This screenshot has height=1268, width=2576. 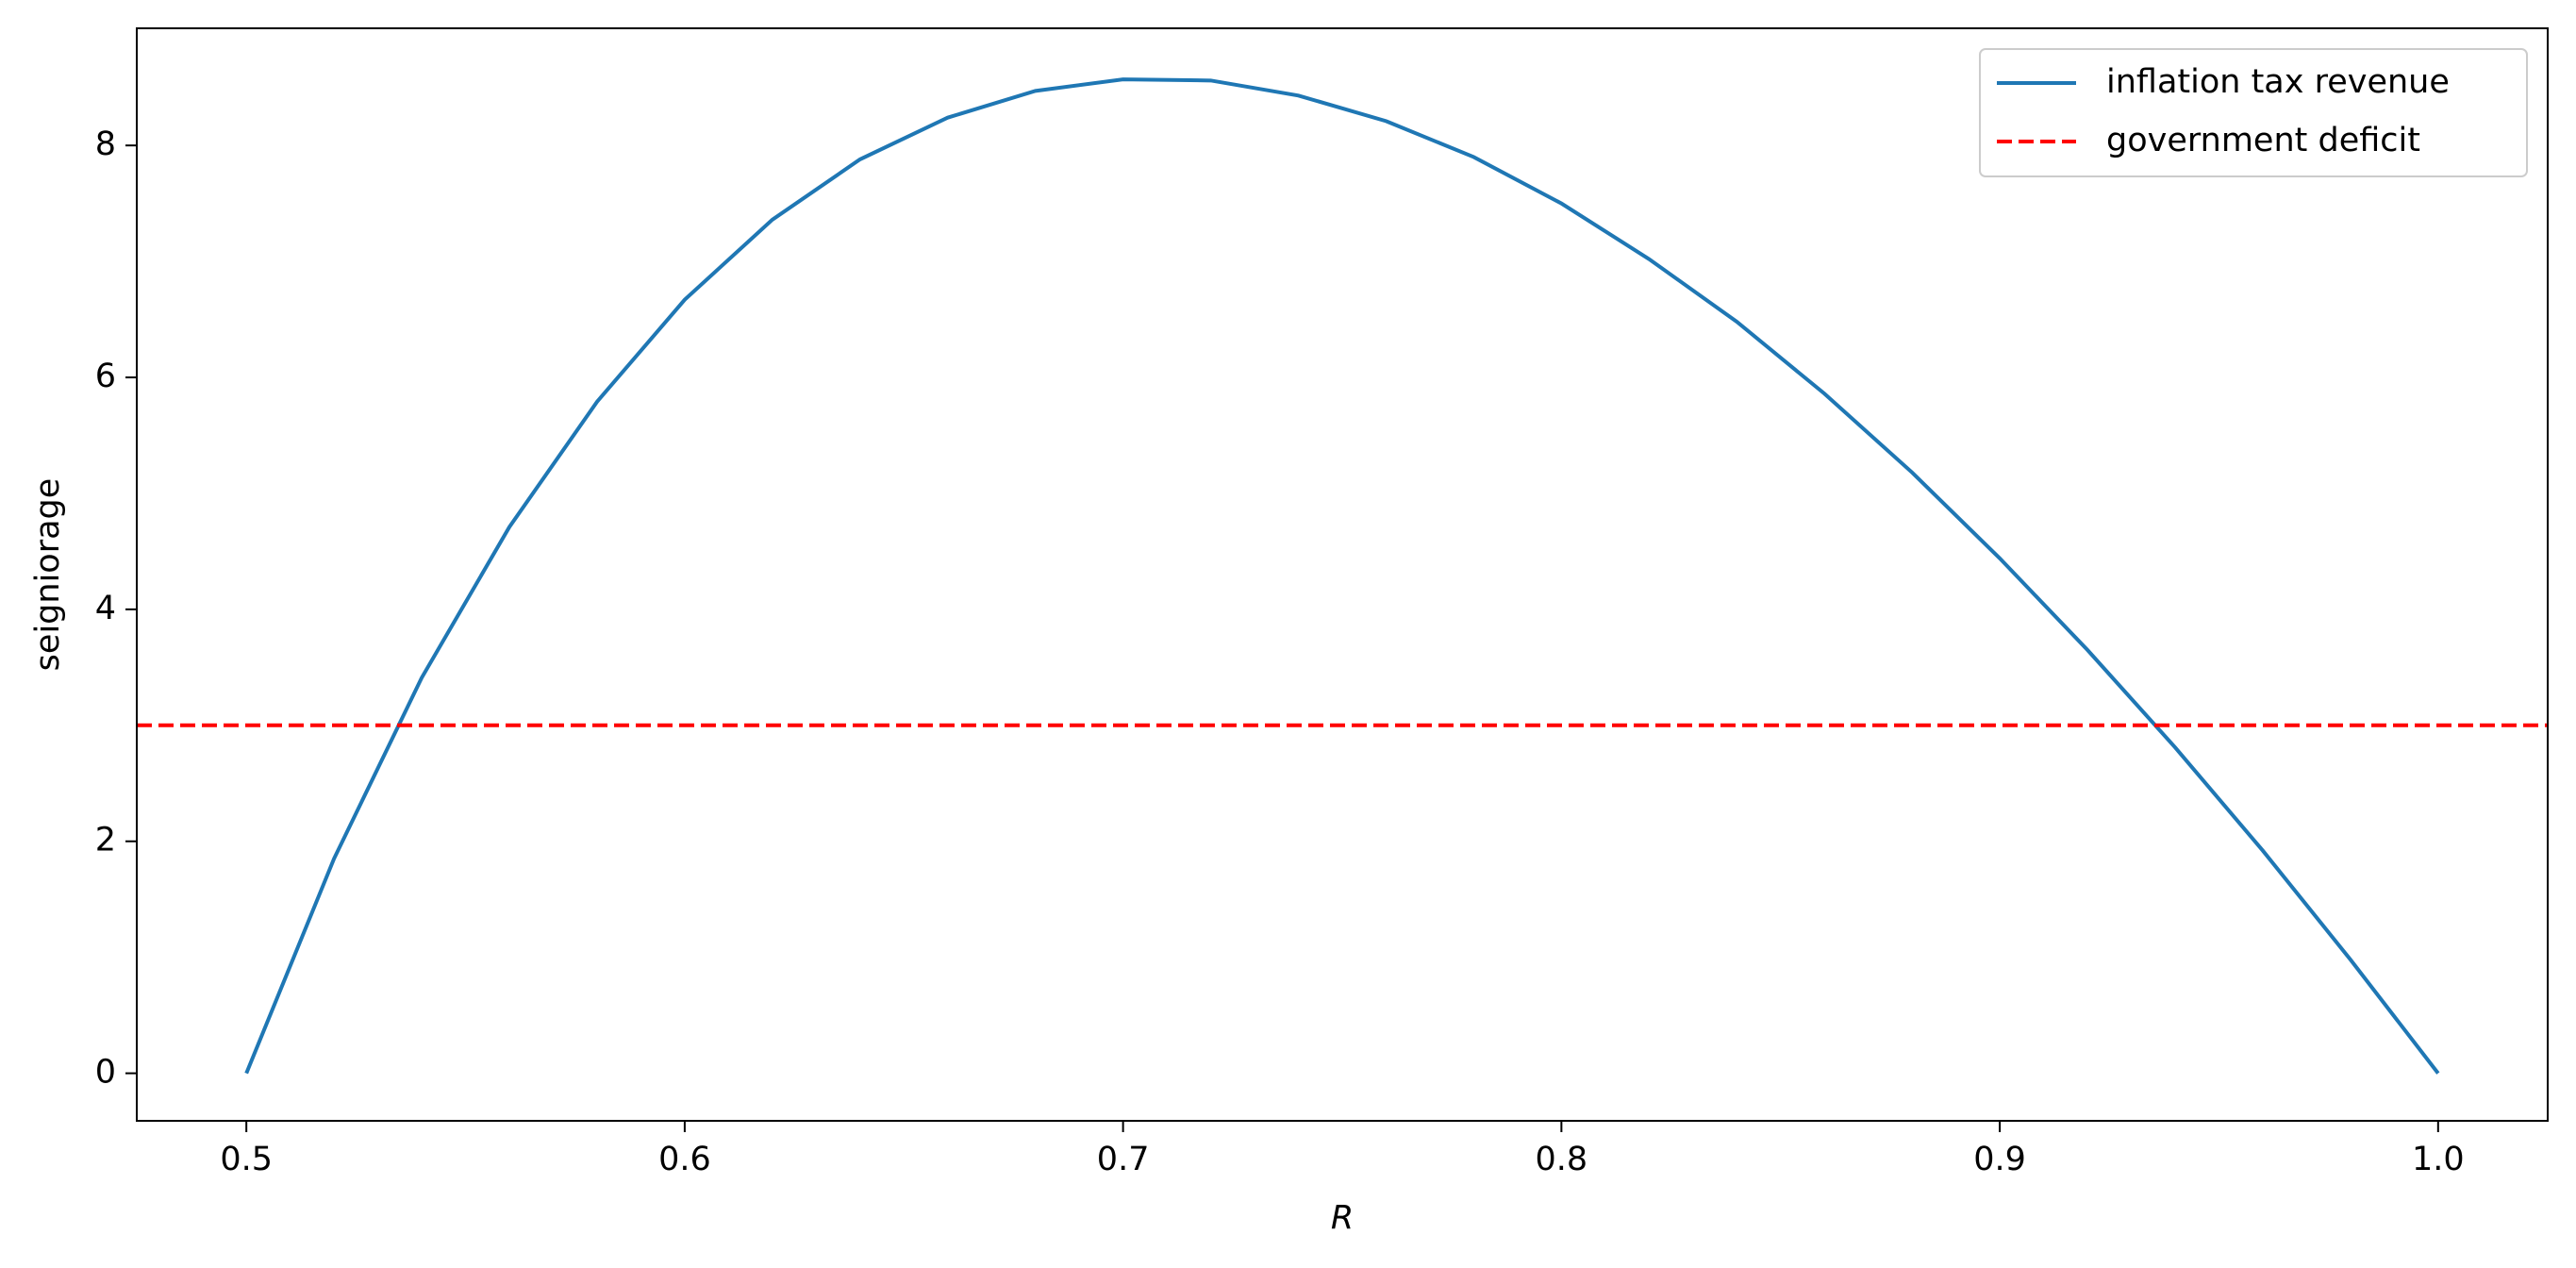 I want to click on x-tick-label: 0.7, so click(x=1123, y=1159).